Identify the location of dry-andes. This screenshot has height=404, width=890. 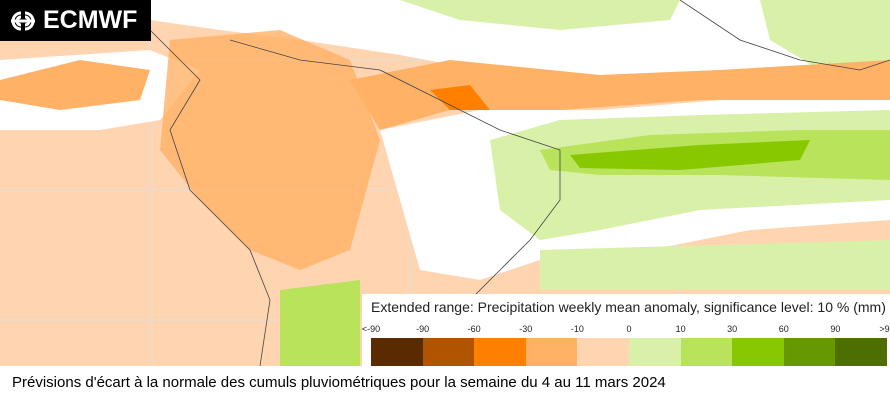
(270, 150).